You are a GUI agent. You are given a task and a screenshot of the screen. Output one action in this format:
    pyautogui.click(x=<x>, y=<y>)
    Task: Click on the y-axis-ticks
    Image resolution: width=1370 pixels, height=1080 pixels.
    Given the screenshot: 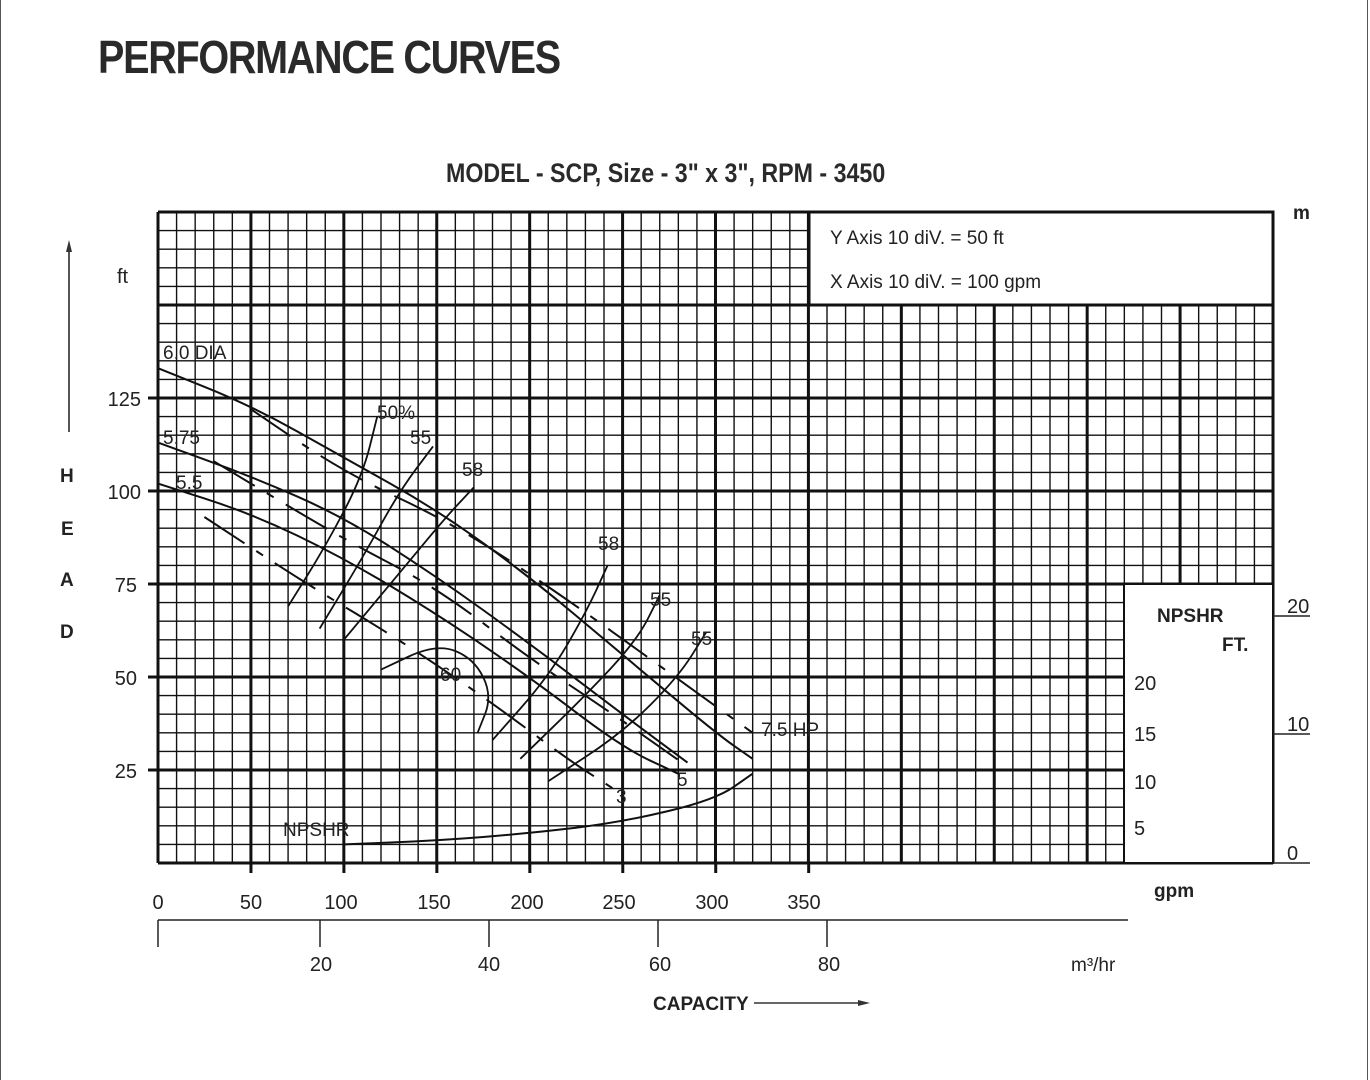 What is the action you would take?
    pyautogui.click(x=153, y=584)
    